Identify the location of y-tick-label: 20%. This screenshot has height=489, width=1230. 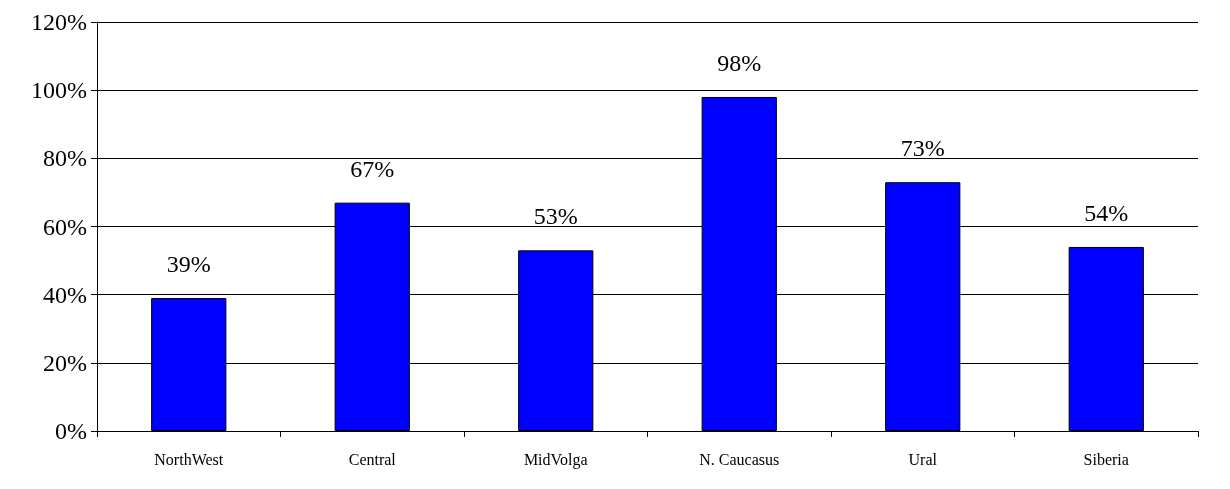
(65, 362).